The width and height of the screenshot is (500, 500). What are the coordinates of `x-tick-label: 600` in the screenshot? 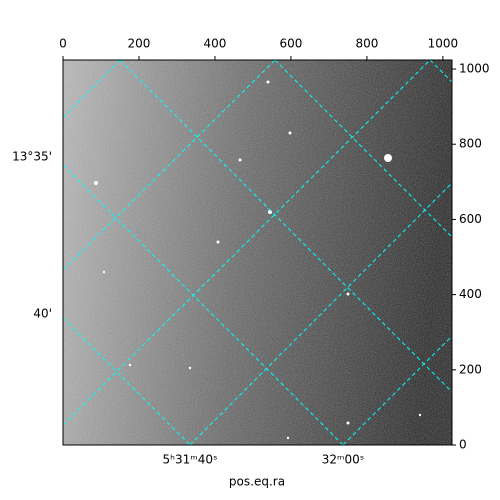 It's located at (290, 44).